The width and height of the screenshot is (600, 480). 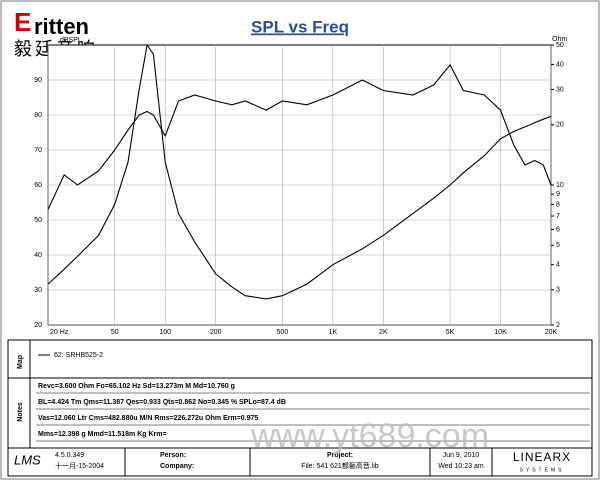 What do you see at coordinates (559, 39) in the screenshot?
I see `y2-axis-label: Ohm` at bounding box center [559, 39].